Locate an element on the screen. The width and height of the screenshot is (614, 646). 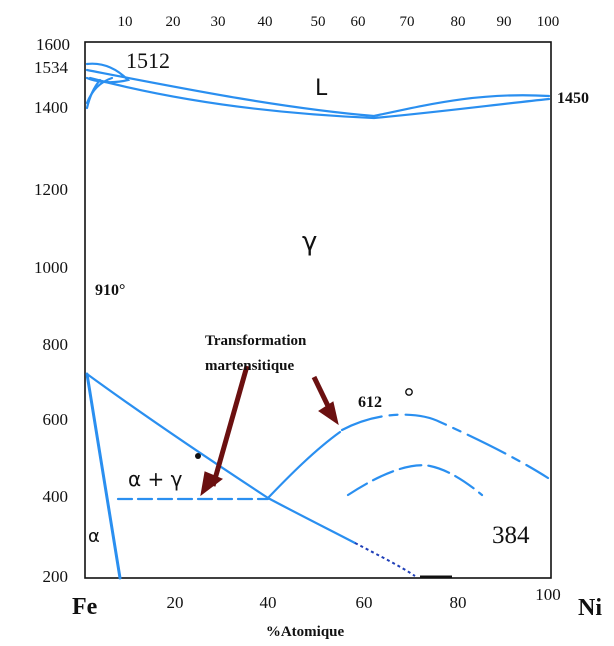
top-tick: 80 is located at coordinates (458, 22).